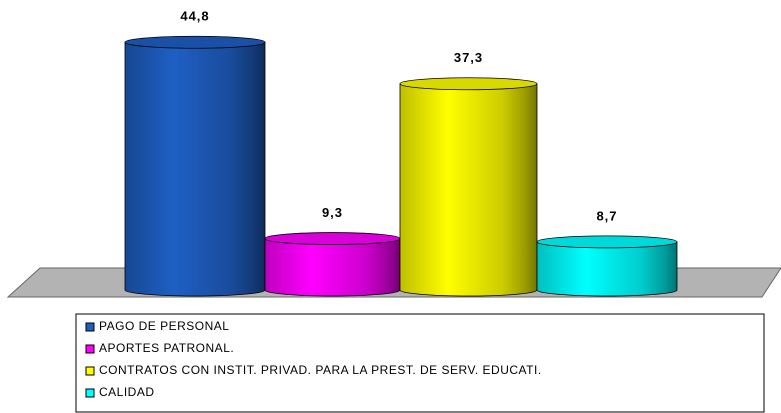  Describe the element at coordinates (127, 392) in the screenshot. I see `legend-label: CALIDAD` at that location.